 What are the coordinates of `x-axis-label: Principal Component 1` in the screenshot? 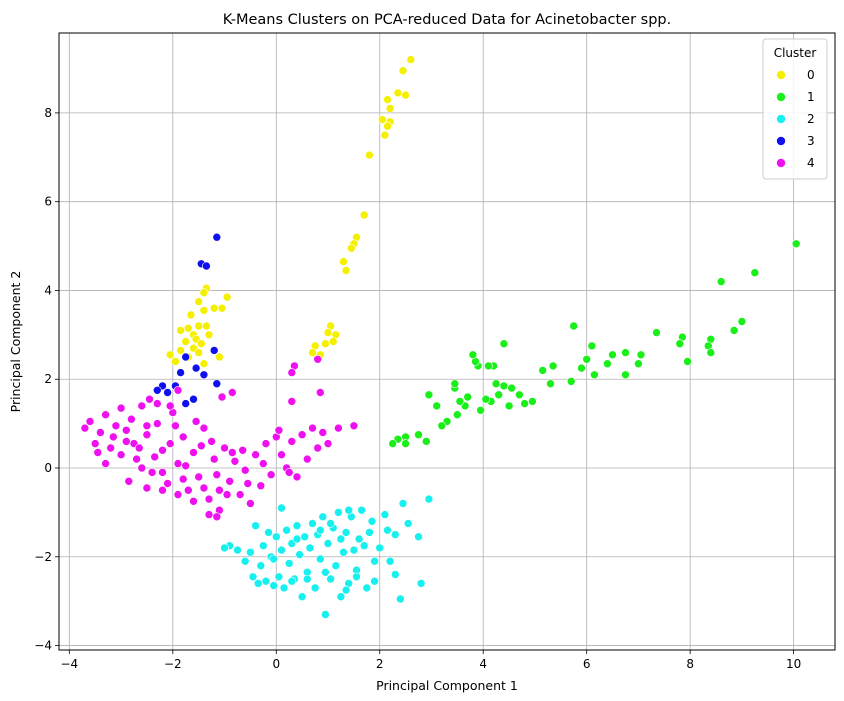 It's located at (447, 685).